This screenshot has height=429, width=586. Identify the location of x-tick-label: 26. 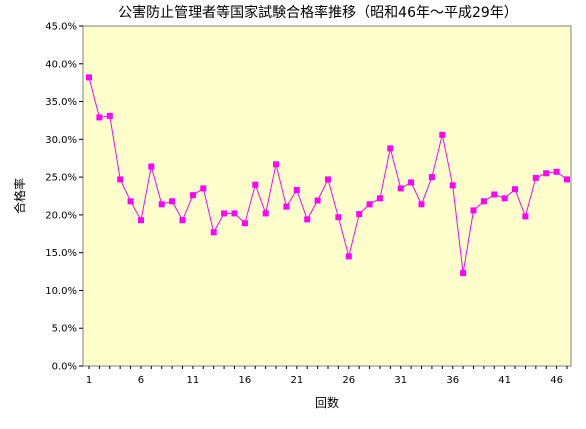
(348, 380).